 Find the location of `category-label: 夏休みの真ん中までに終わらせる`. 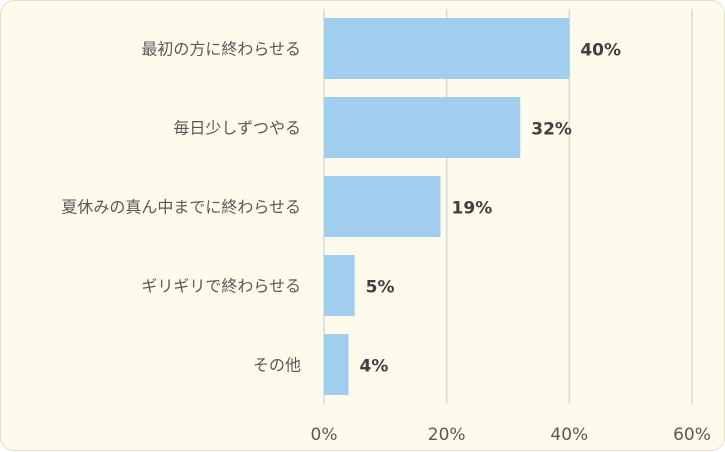

category-label: 夏休みの真ん中までに終わらせる is located at coordinates (181, 207).